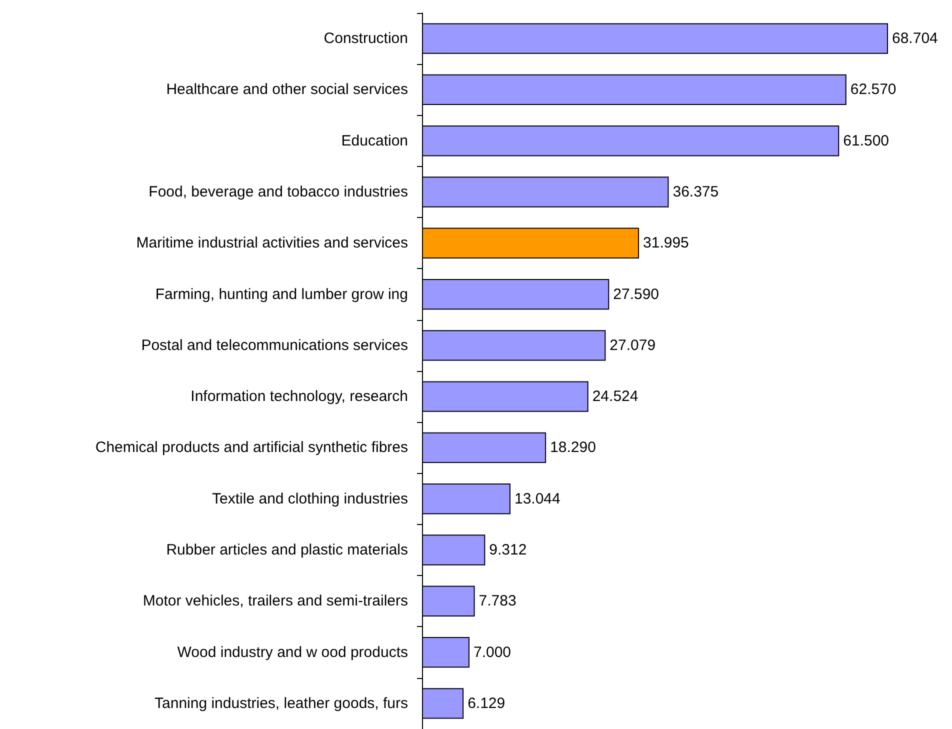 The height and width of the screenshot is (729, 952). Describe the element at coordinates (281, 294) in the screenshot. I see `y-tick-label: Farming, hunting and lumber grow ing` at that location.